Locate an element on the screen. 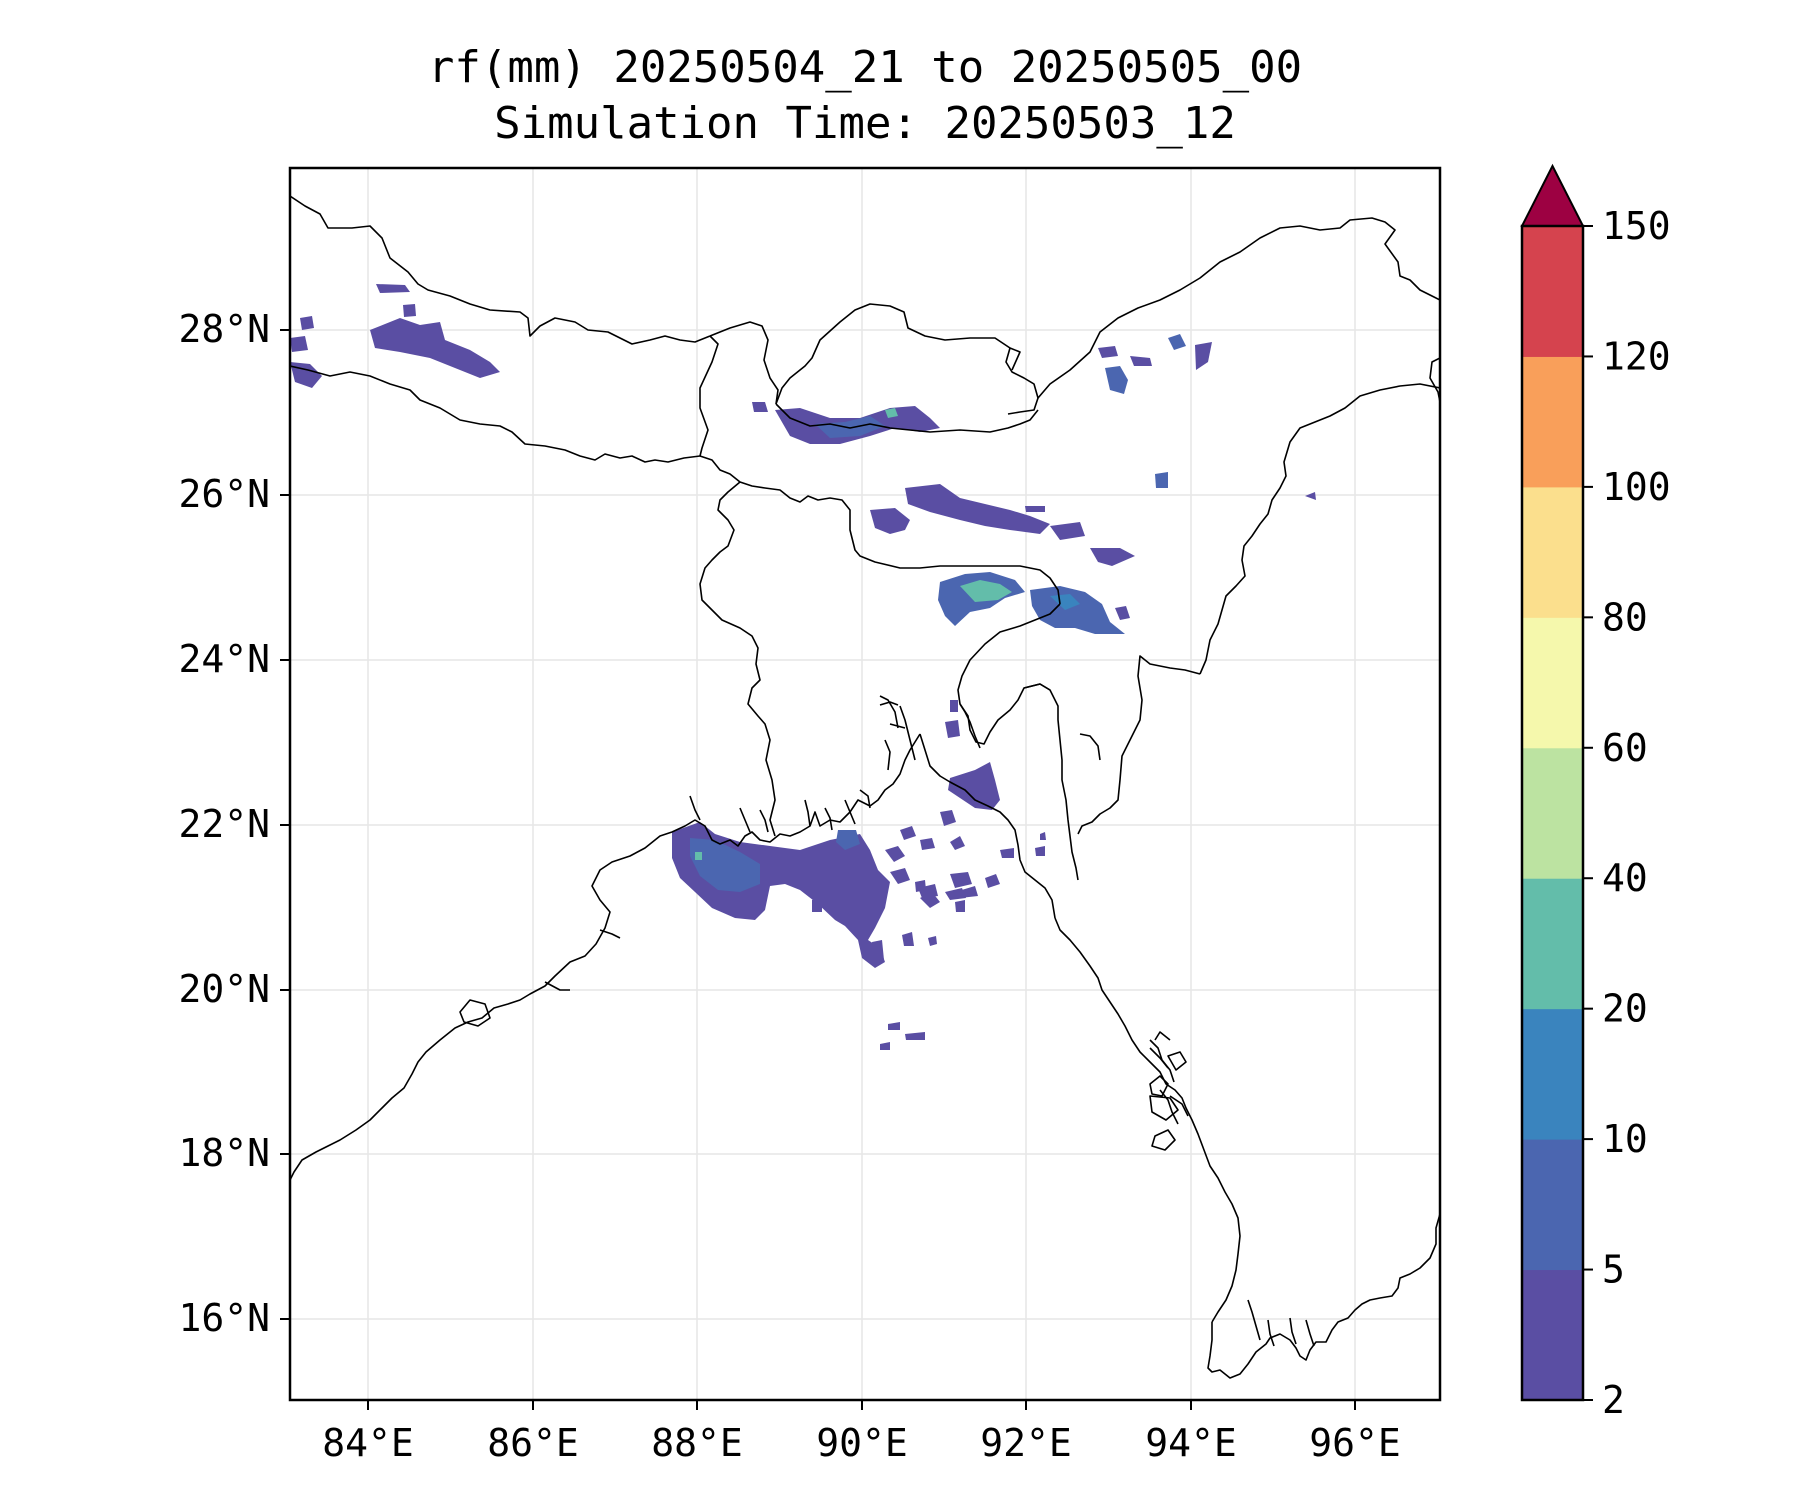 Image resolution: width=1800 pixels, height=1500 pixels. y-tick-label: 22°N is located at coordinates (224, 824).